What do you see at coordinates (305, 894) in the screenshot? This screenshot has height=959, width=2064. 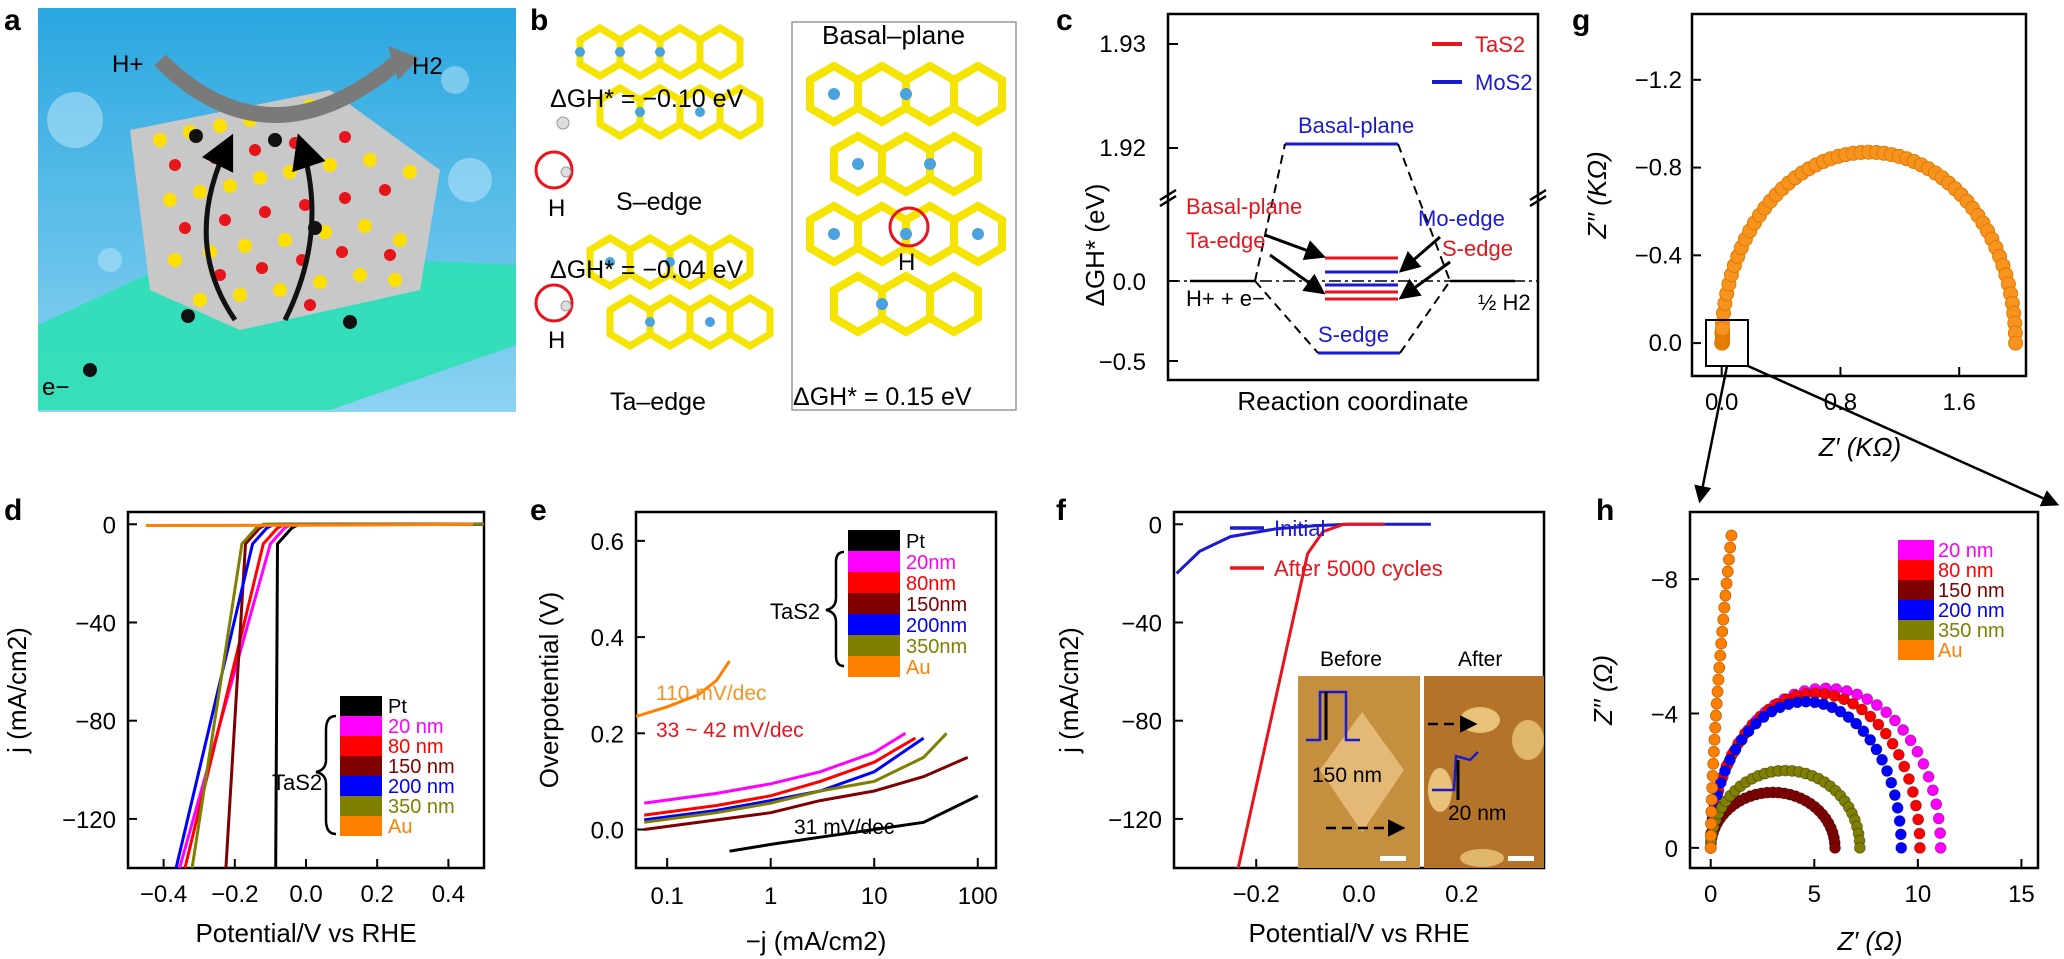 I see `d-xtick-label: 0.0` at bounding box center [305, 894].